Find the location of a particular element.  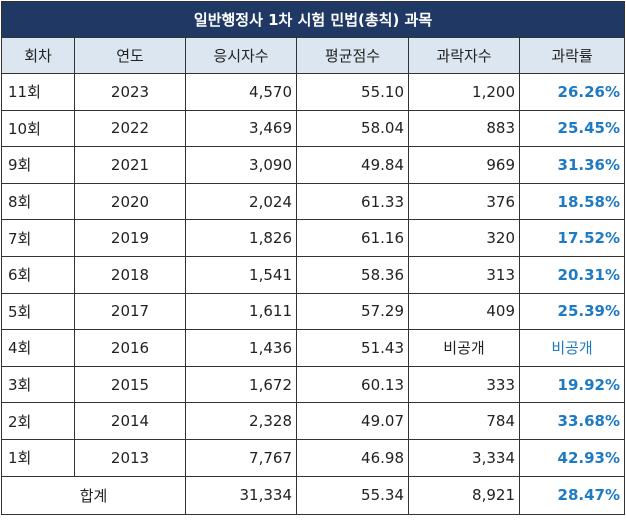

fail-count-cell: 320 is located at coordinates (464, 238).